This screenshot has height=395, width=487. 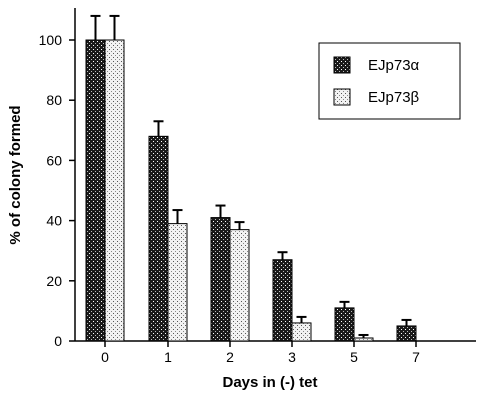 I want to click on y-tick-label: 20, so click(x=54, y=281).